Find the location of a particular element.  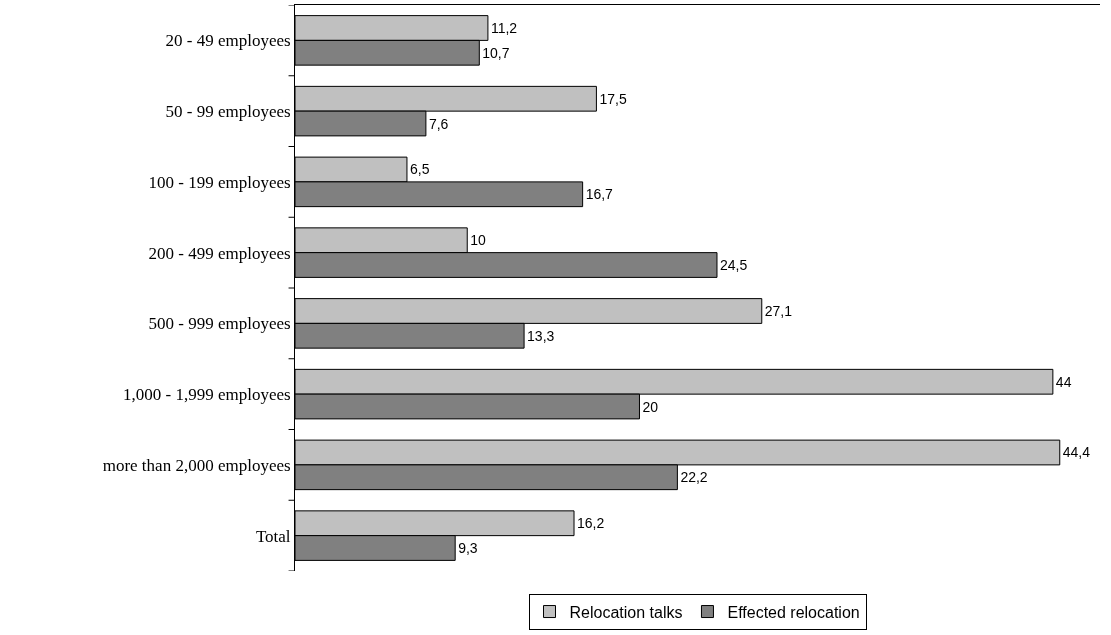

data-label: 20 is located at coordinates (650, 406).